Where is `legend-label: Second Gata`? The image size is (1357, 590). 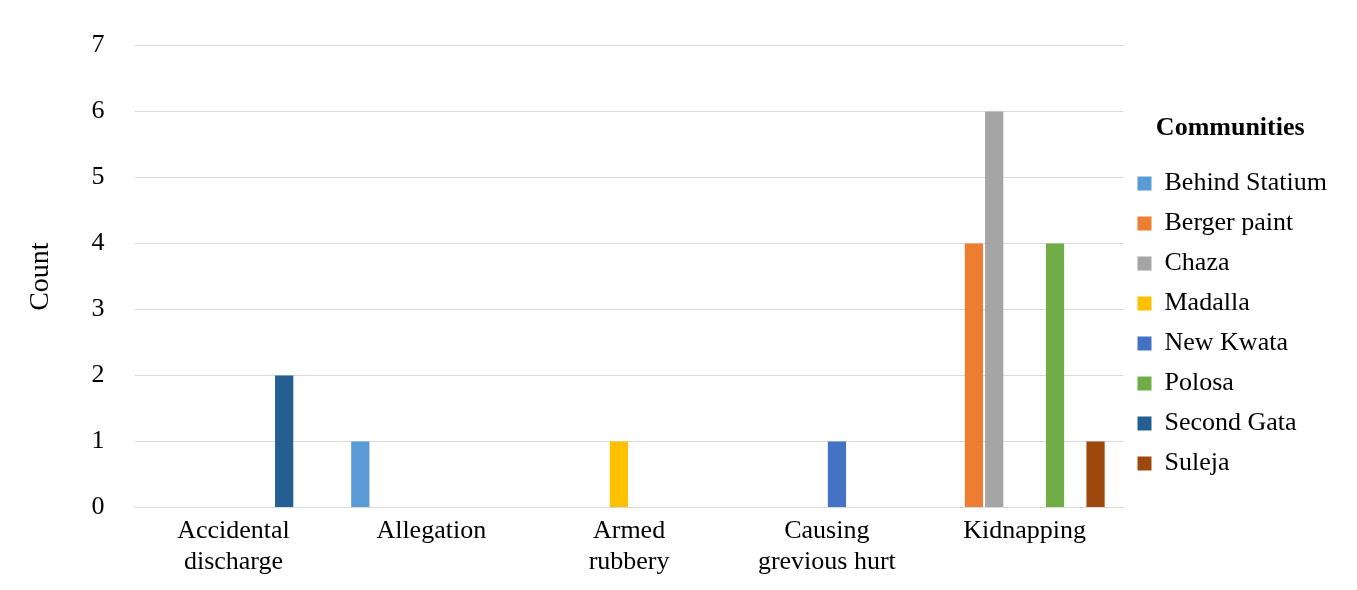
legend-label: Second Gata is located at coordinates (1231, 422).